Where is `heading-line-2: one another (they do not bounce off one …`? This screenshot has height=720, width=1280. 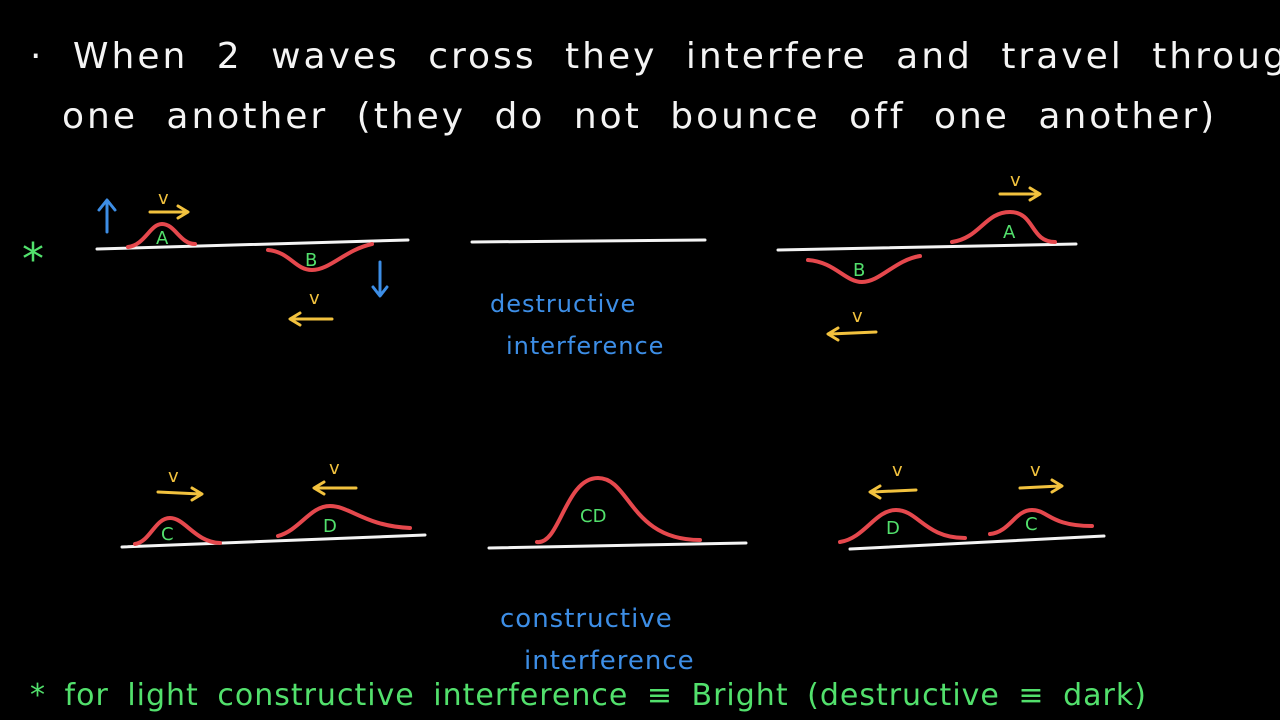
heading-line-2: one another (they do not bounce off one … is located at coordinates (640, 116).